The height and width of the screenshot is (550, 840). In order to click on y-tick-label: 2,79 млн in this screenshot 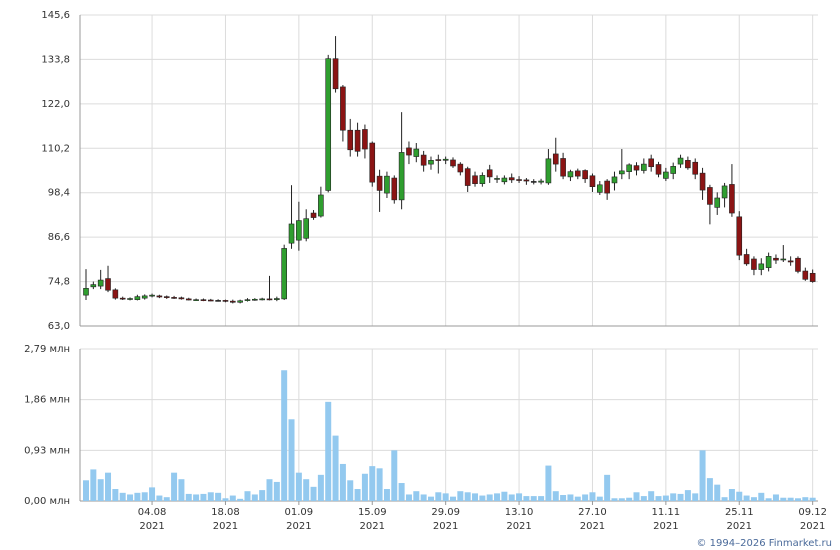, I will do `click(47, 349)`.